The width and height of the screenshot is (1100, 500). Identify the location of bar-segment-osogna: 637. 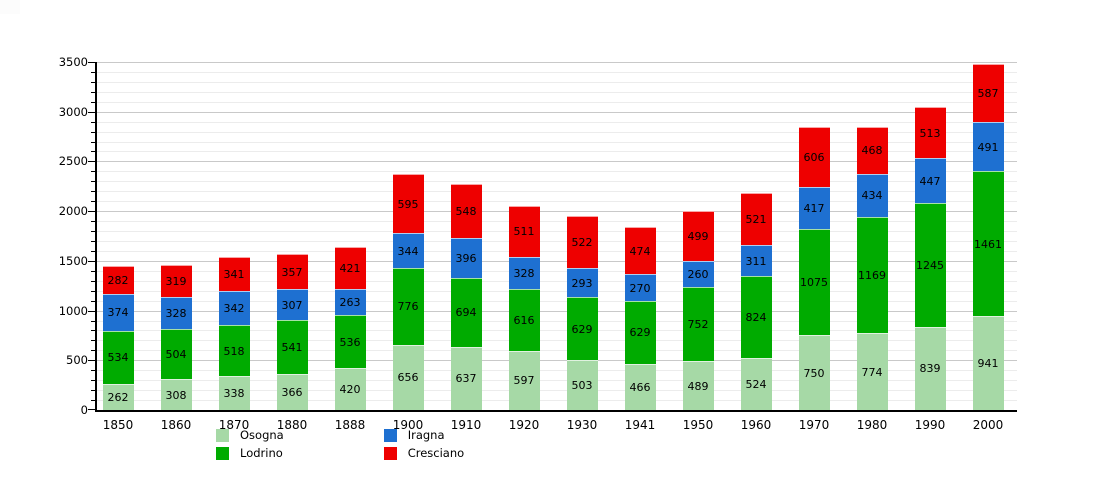
(466, 378).